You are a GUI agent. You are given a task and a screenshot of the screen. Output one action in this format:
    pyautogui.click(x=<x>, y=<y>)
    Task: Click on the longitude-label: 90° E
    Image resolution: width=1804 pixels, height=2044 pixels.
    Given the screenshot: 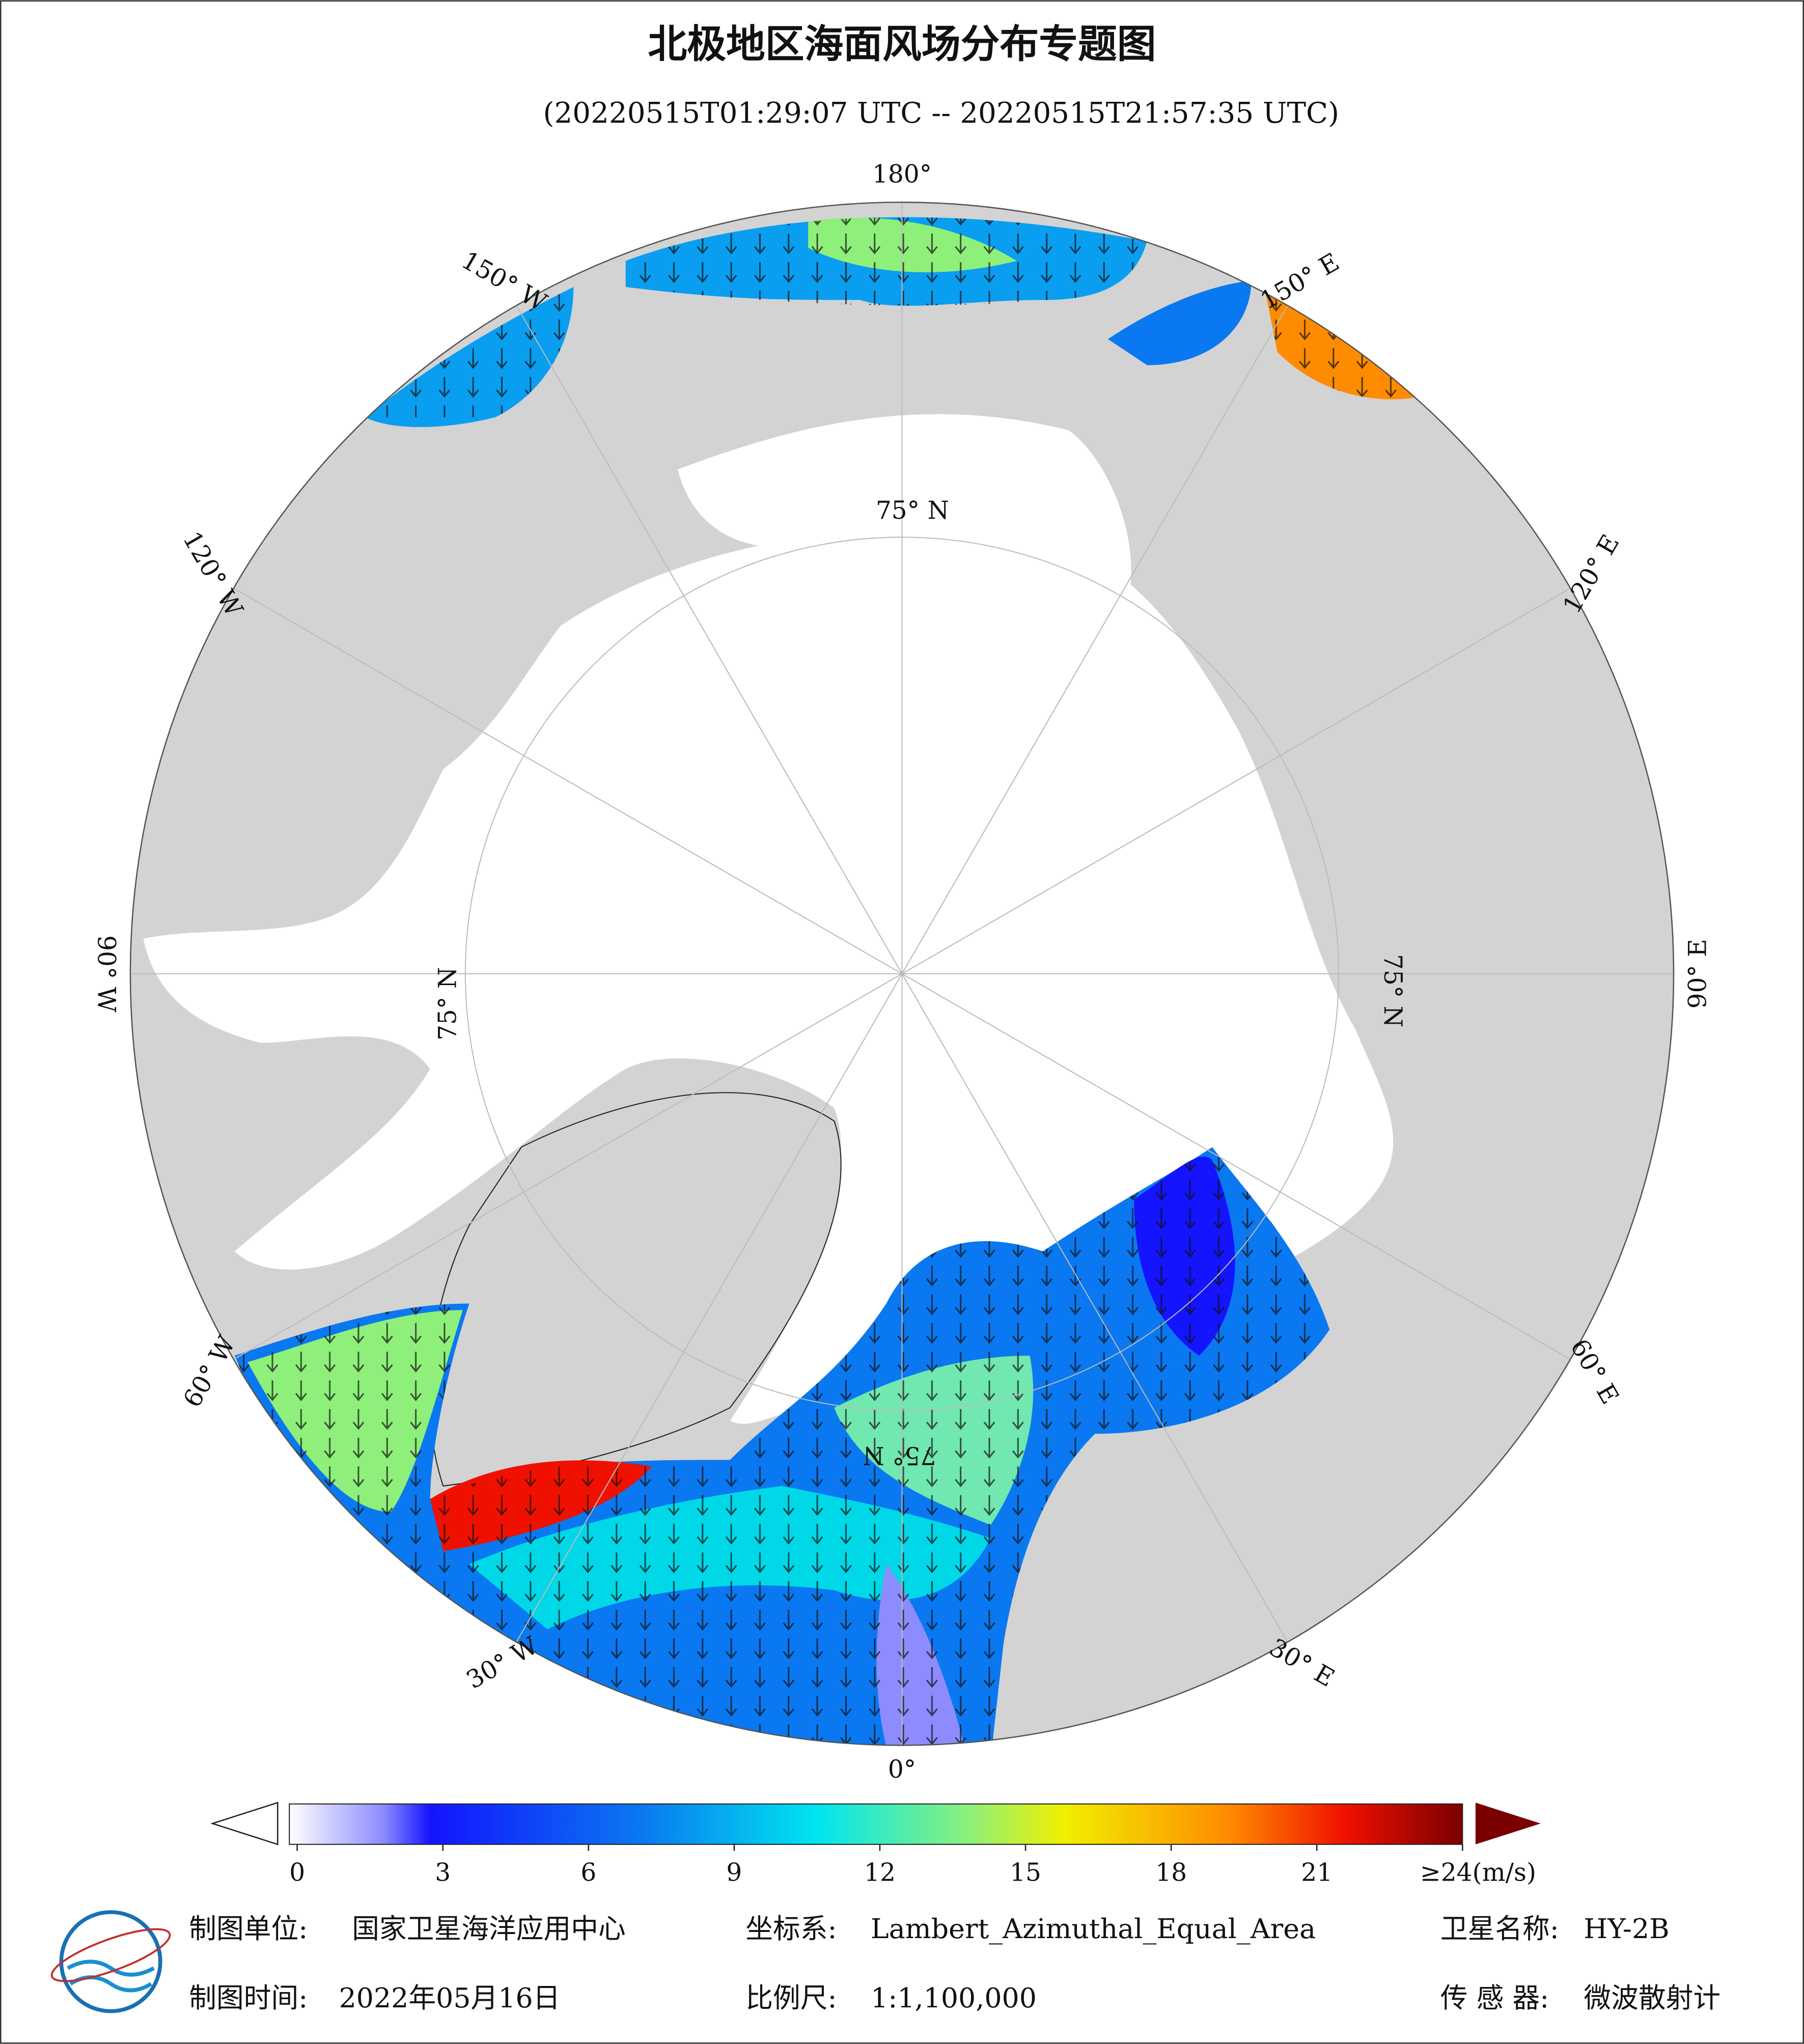 What is the action you would take?
    pyautogui.click(x=1698, y=974)
    